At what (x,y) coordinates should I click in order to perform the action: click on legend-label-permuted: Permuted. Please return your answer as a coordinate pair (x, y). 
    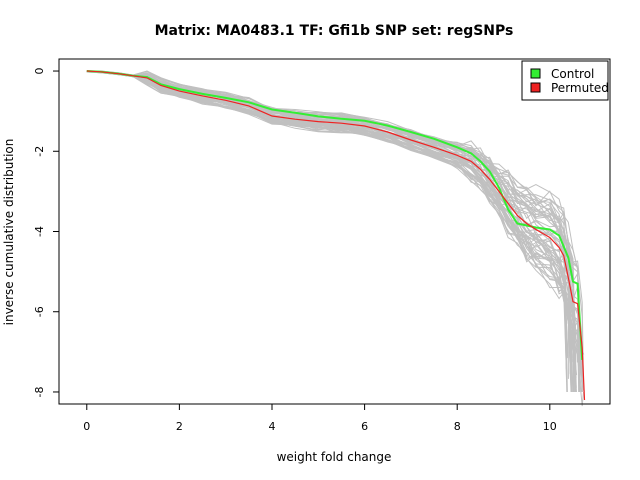
    Looking at the image, I should click on (580, 88).